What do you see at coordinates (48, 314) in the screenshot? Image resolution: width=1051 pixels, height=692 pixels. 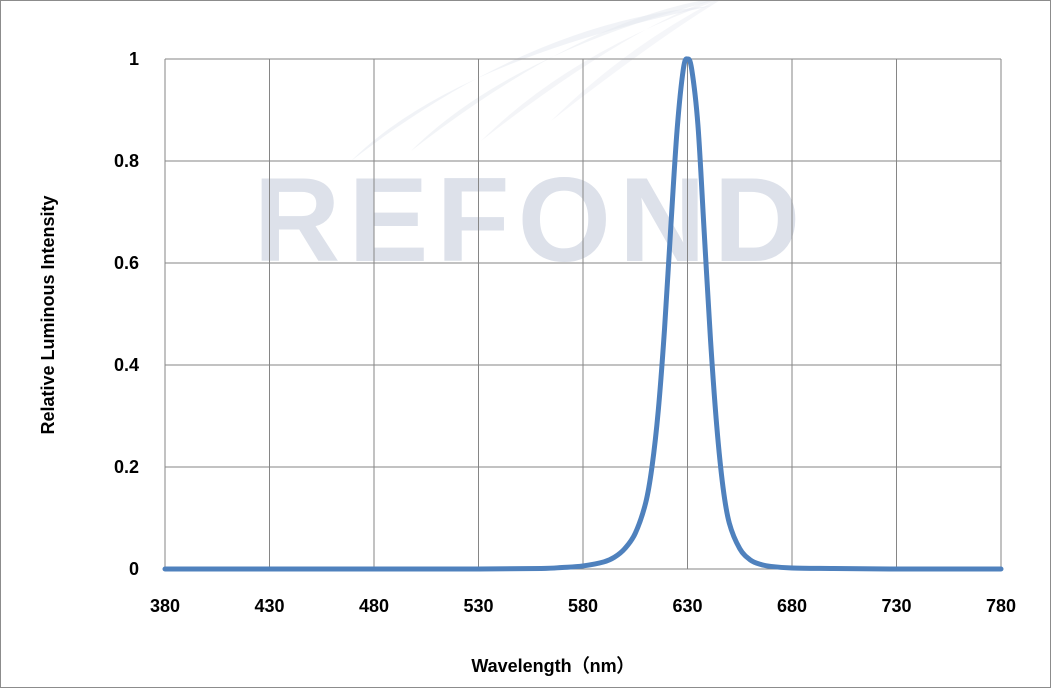 I see `y-axis-title: Relative Luminous Intensity` at bounding box center [48, 314].